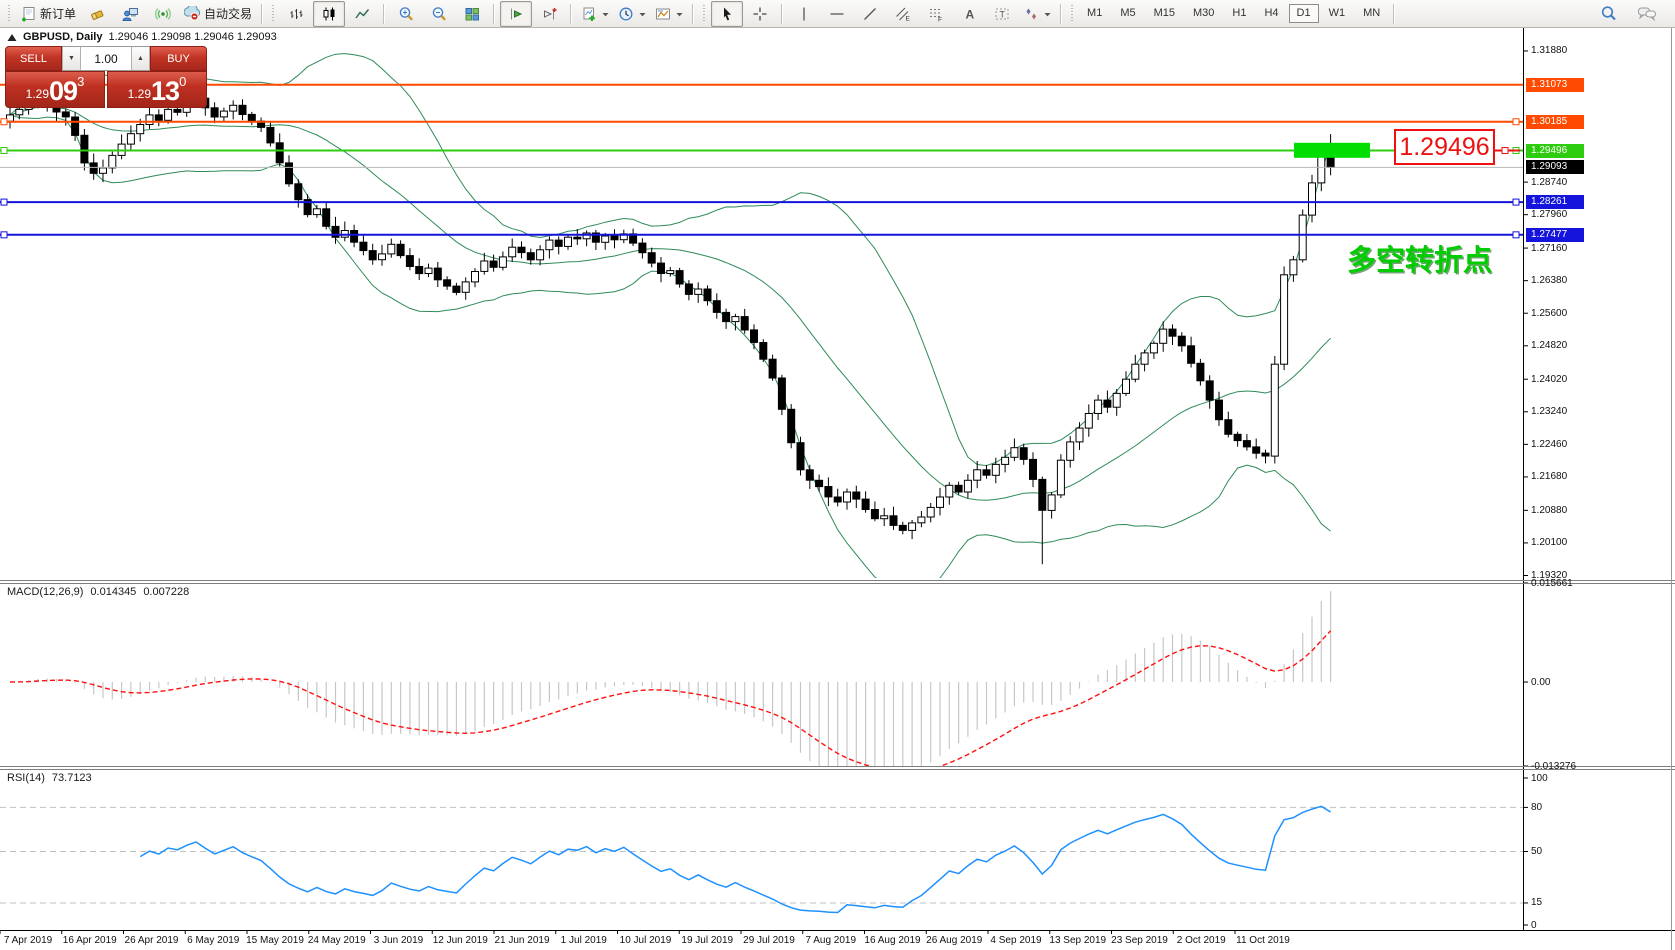 Image resolution: width=1675 pixels, height=950 pixels. I want to click on one-click-trading-panel: SELL ▼ 1.00 ▲ BUY 1.29 09 3 1.29 13 0, so click(106, 77).